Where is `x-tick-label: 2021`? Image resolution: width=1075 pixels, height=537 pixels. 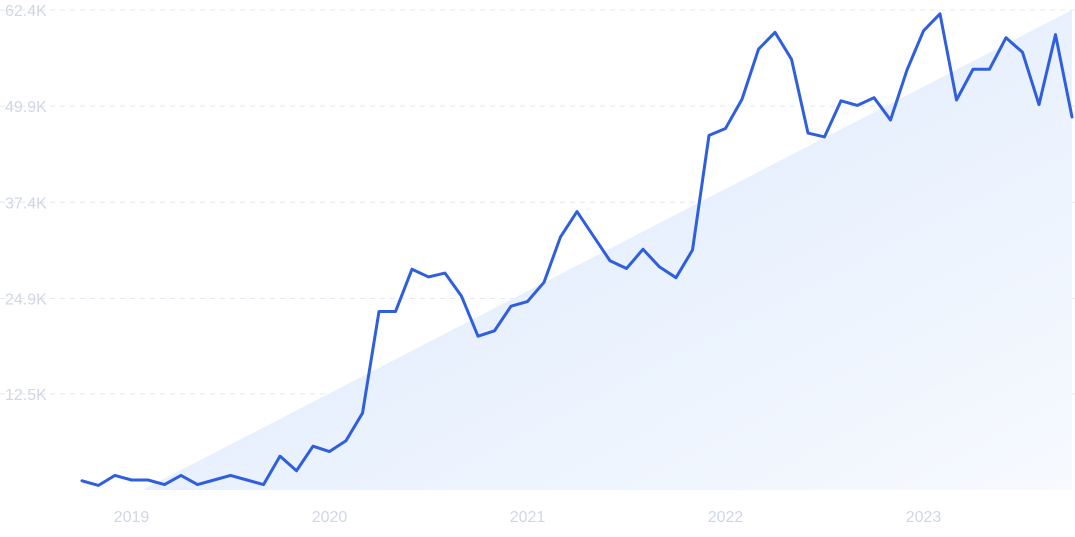
x-tick-label: 2021 is located at coordinates (528, 517).